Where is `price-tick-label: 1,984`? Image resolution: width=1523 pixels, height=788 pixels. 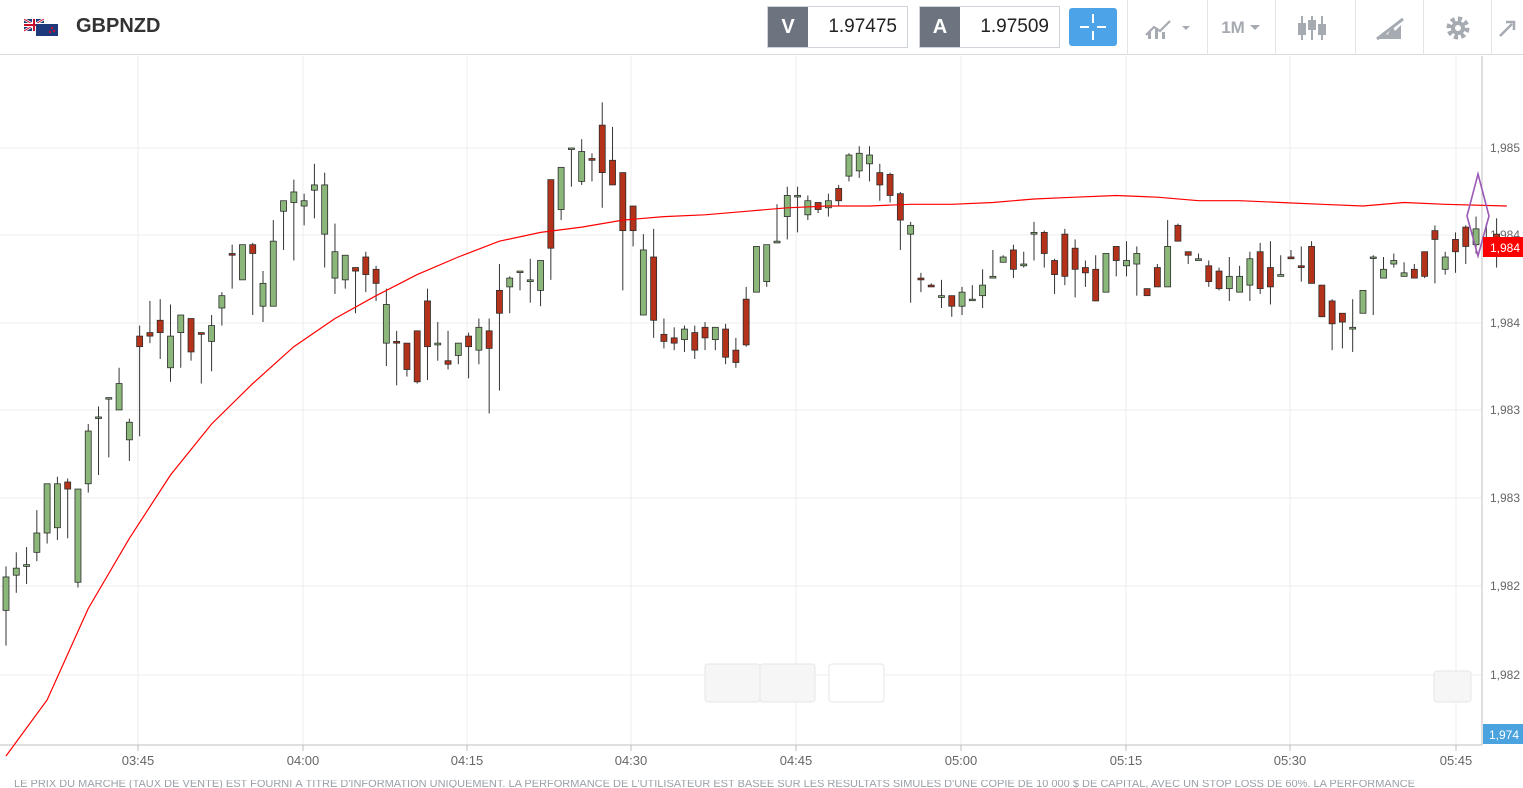
price-tick-label: 1,984 is located at coordinates (1505, 323).